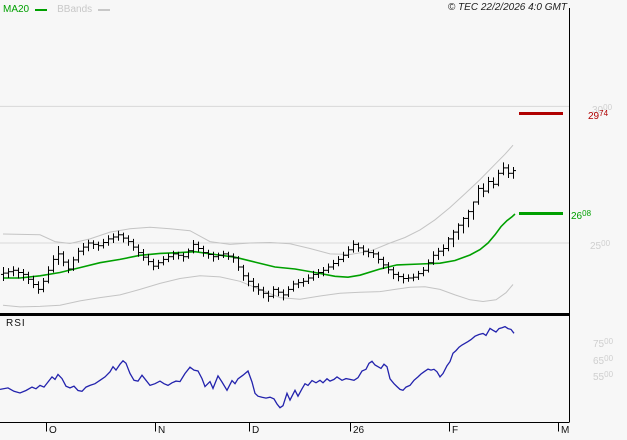 The height and width of the screenshot is (440, 627). Describe the element at coordinates (598, 115) in the screenshot. I see `resistance-label-2974: 2974` at that location.